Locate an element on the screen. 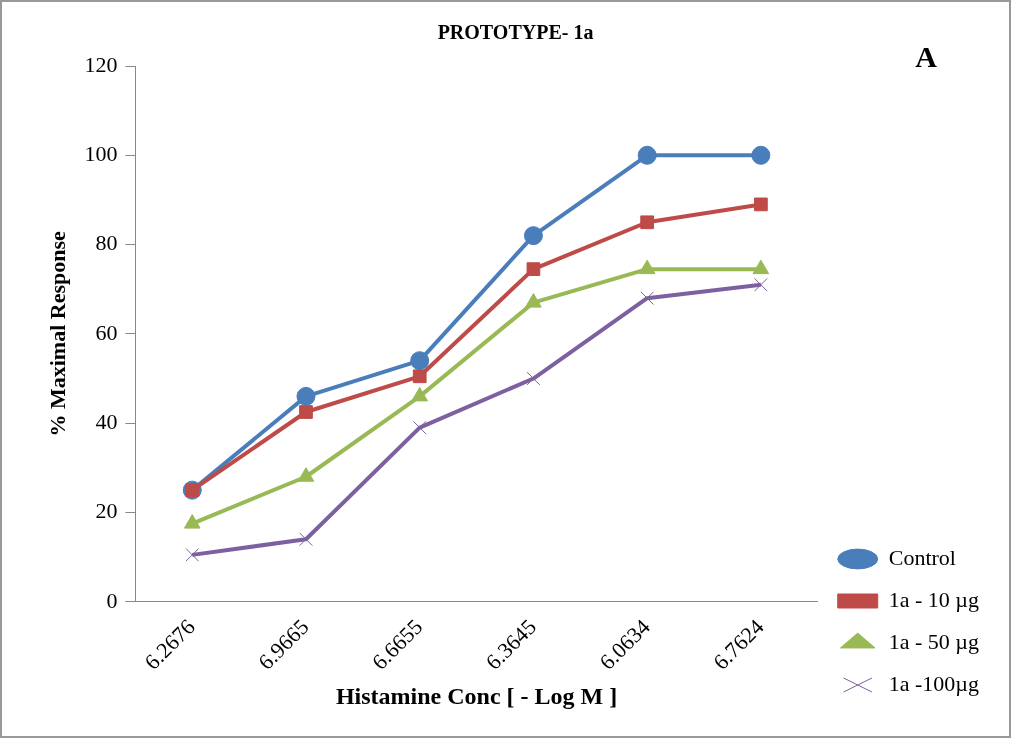 The width and height of the screenshot is (1011, 738). legend-label: 1a - 10 µg is located at coordinates (934, 599).